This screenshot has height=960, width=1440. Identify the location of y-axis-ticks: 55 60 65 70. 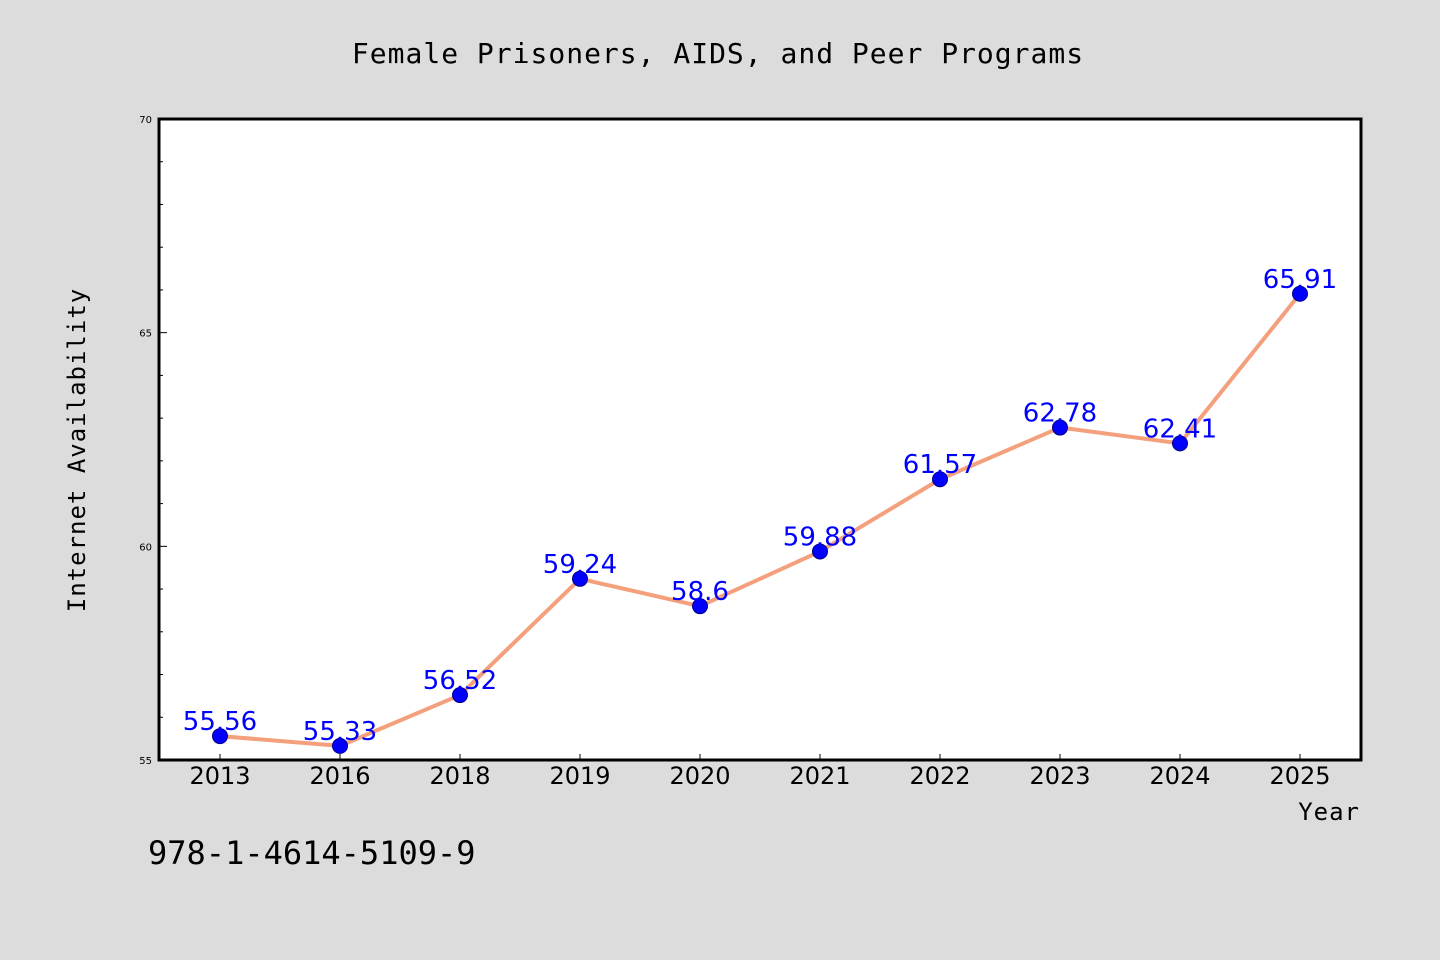
(153, 441).